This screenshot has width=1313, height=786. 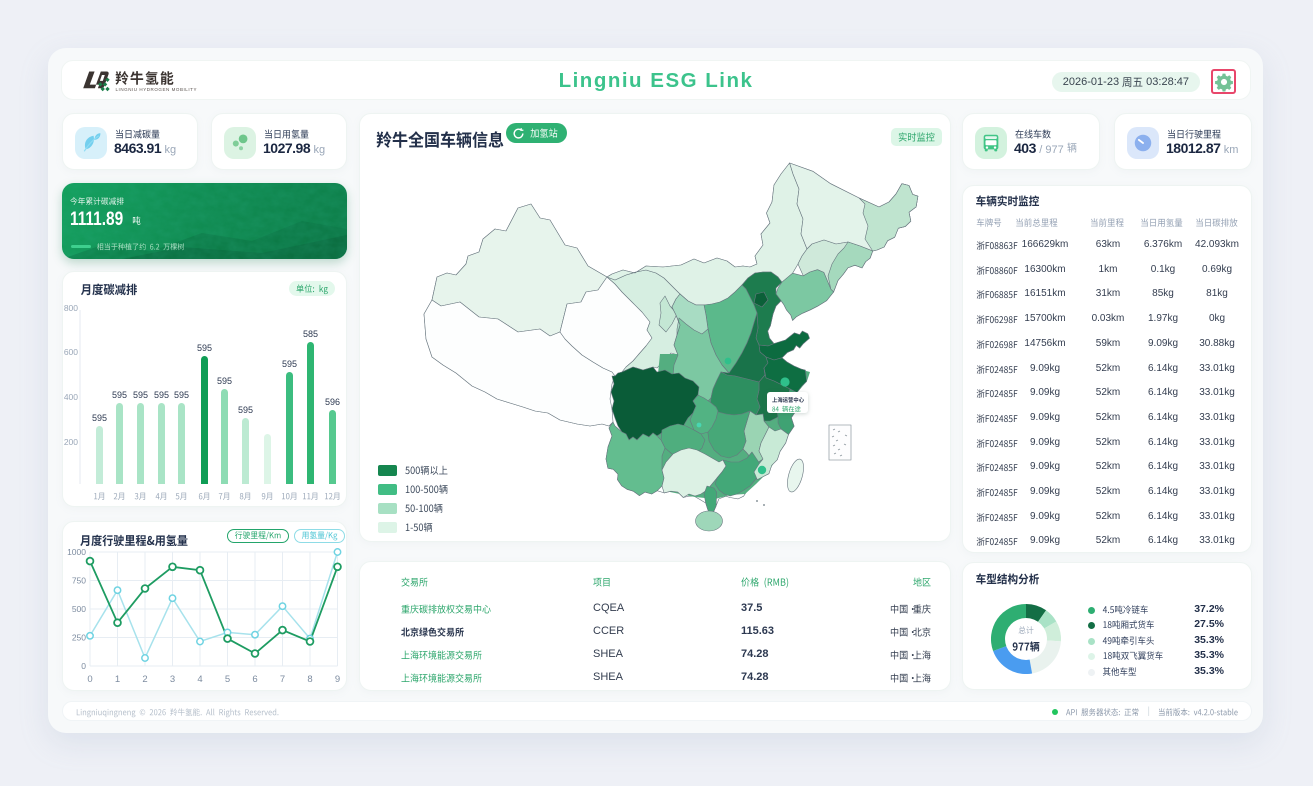 I want to click on svg-text: 8, so click(x=309, y=679).